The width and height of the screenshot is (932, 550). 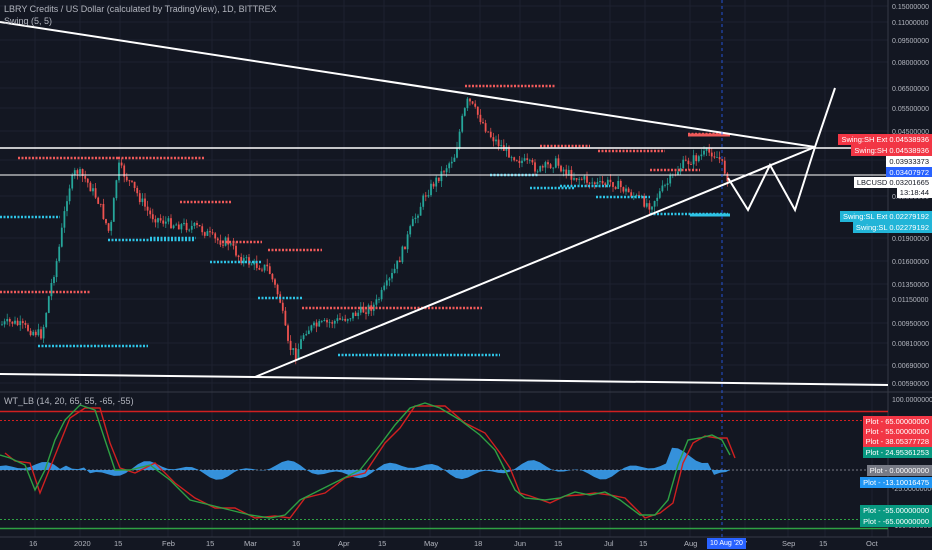 What do you see at coordinates (885, 139) in the screenshot?
I see `price-tag: Swing:SH Ext 0.04538936` at bounding box center [885, 139].